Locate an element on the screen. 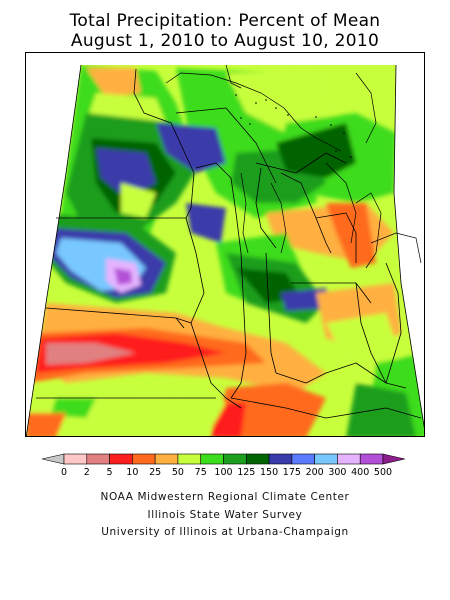  legend-tick-label: 10 is located at coordinates (132, 472).